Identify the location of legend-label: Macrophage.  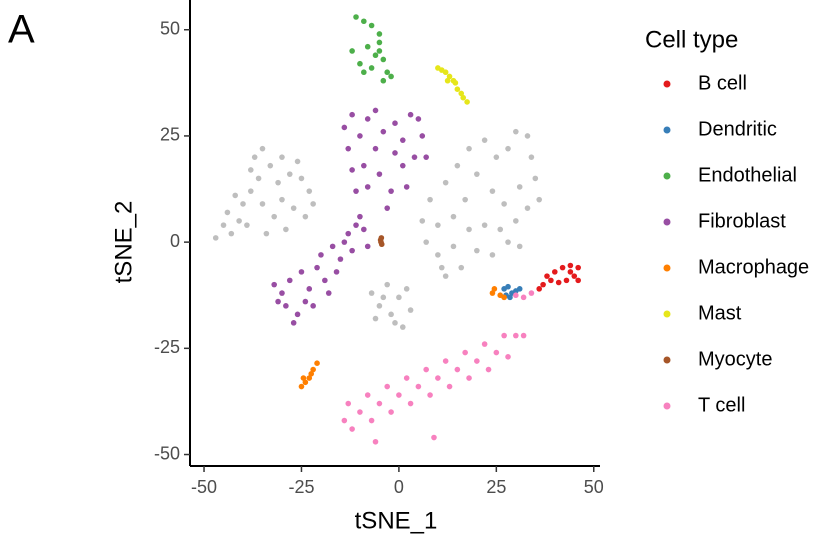
(753, 267).